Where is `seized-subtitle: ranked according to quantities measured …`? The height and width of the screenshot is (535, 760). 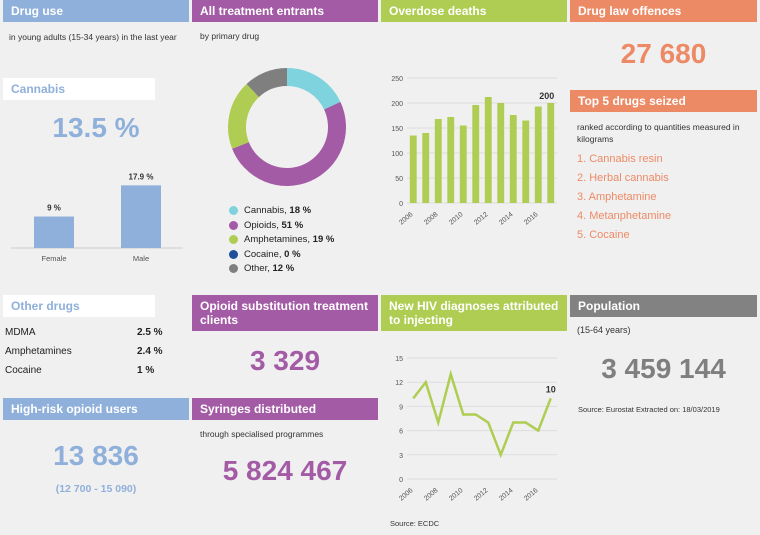
seized-subtitle: ranked according to quantities measured … is located at coordinates (658, 133).